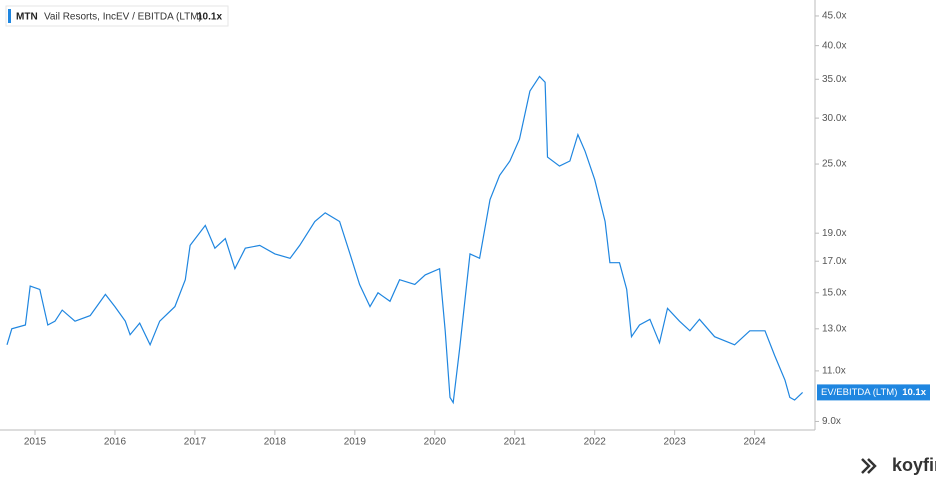 This screenshot has width=936, height=480. Describe the element at coordinates (81, 17) in the screenshot. I see `company: Vail Resorts, Inc.` at that location.